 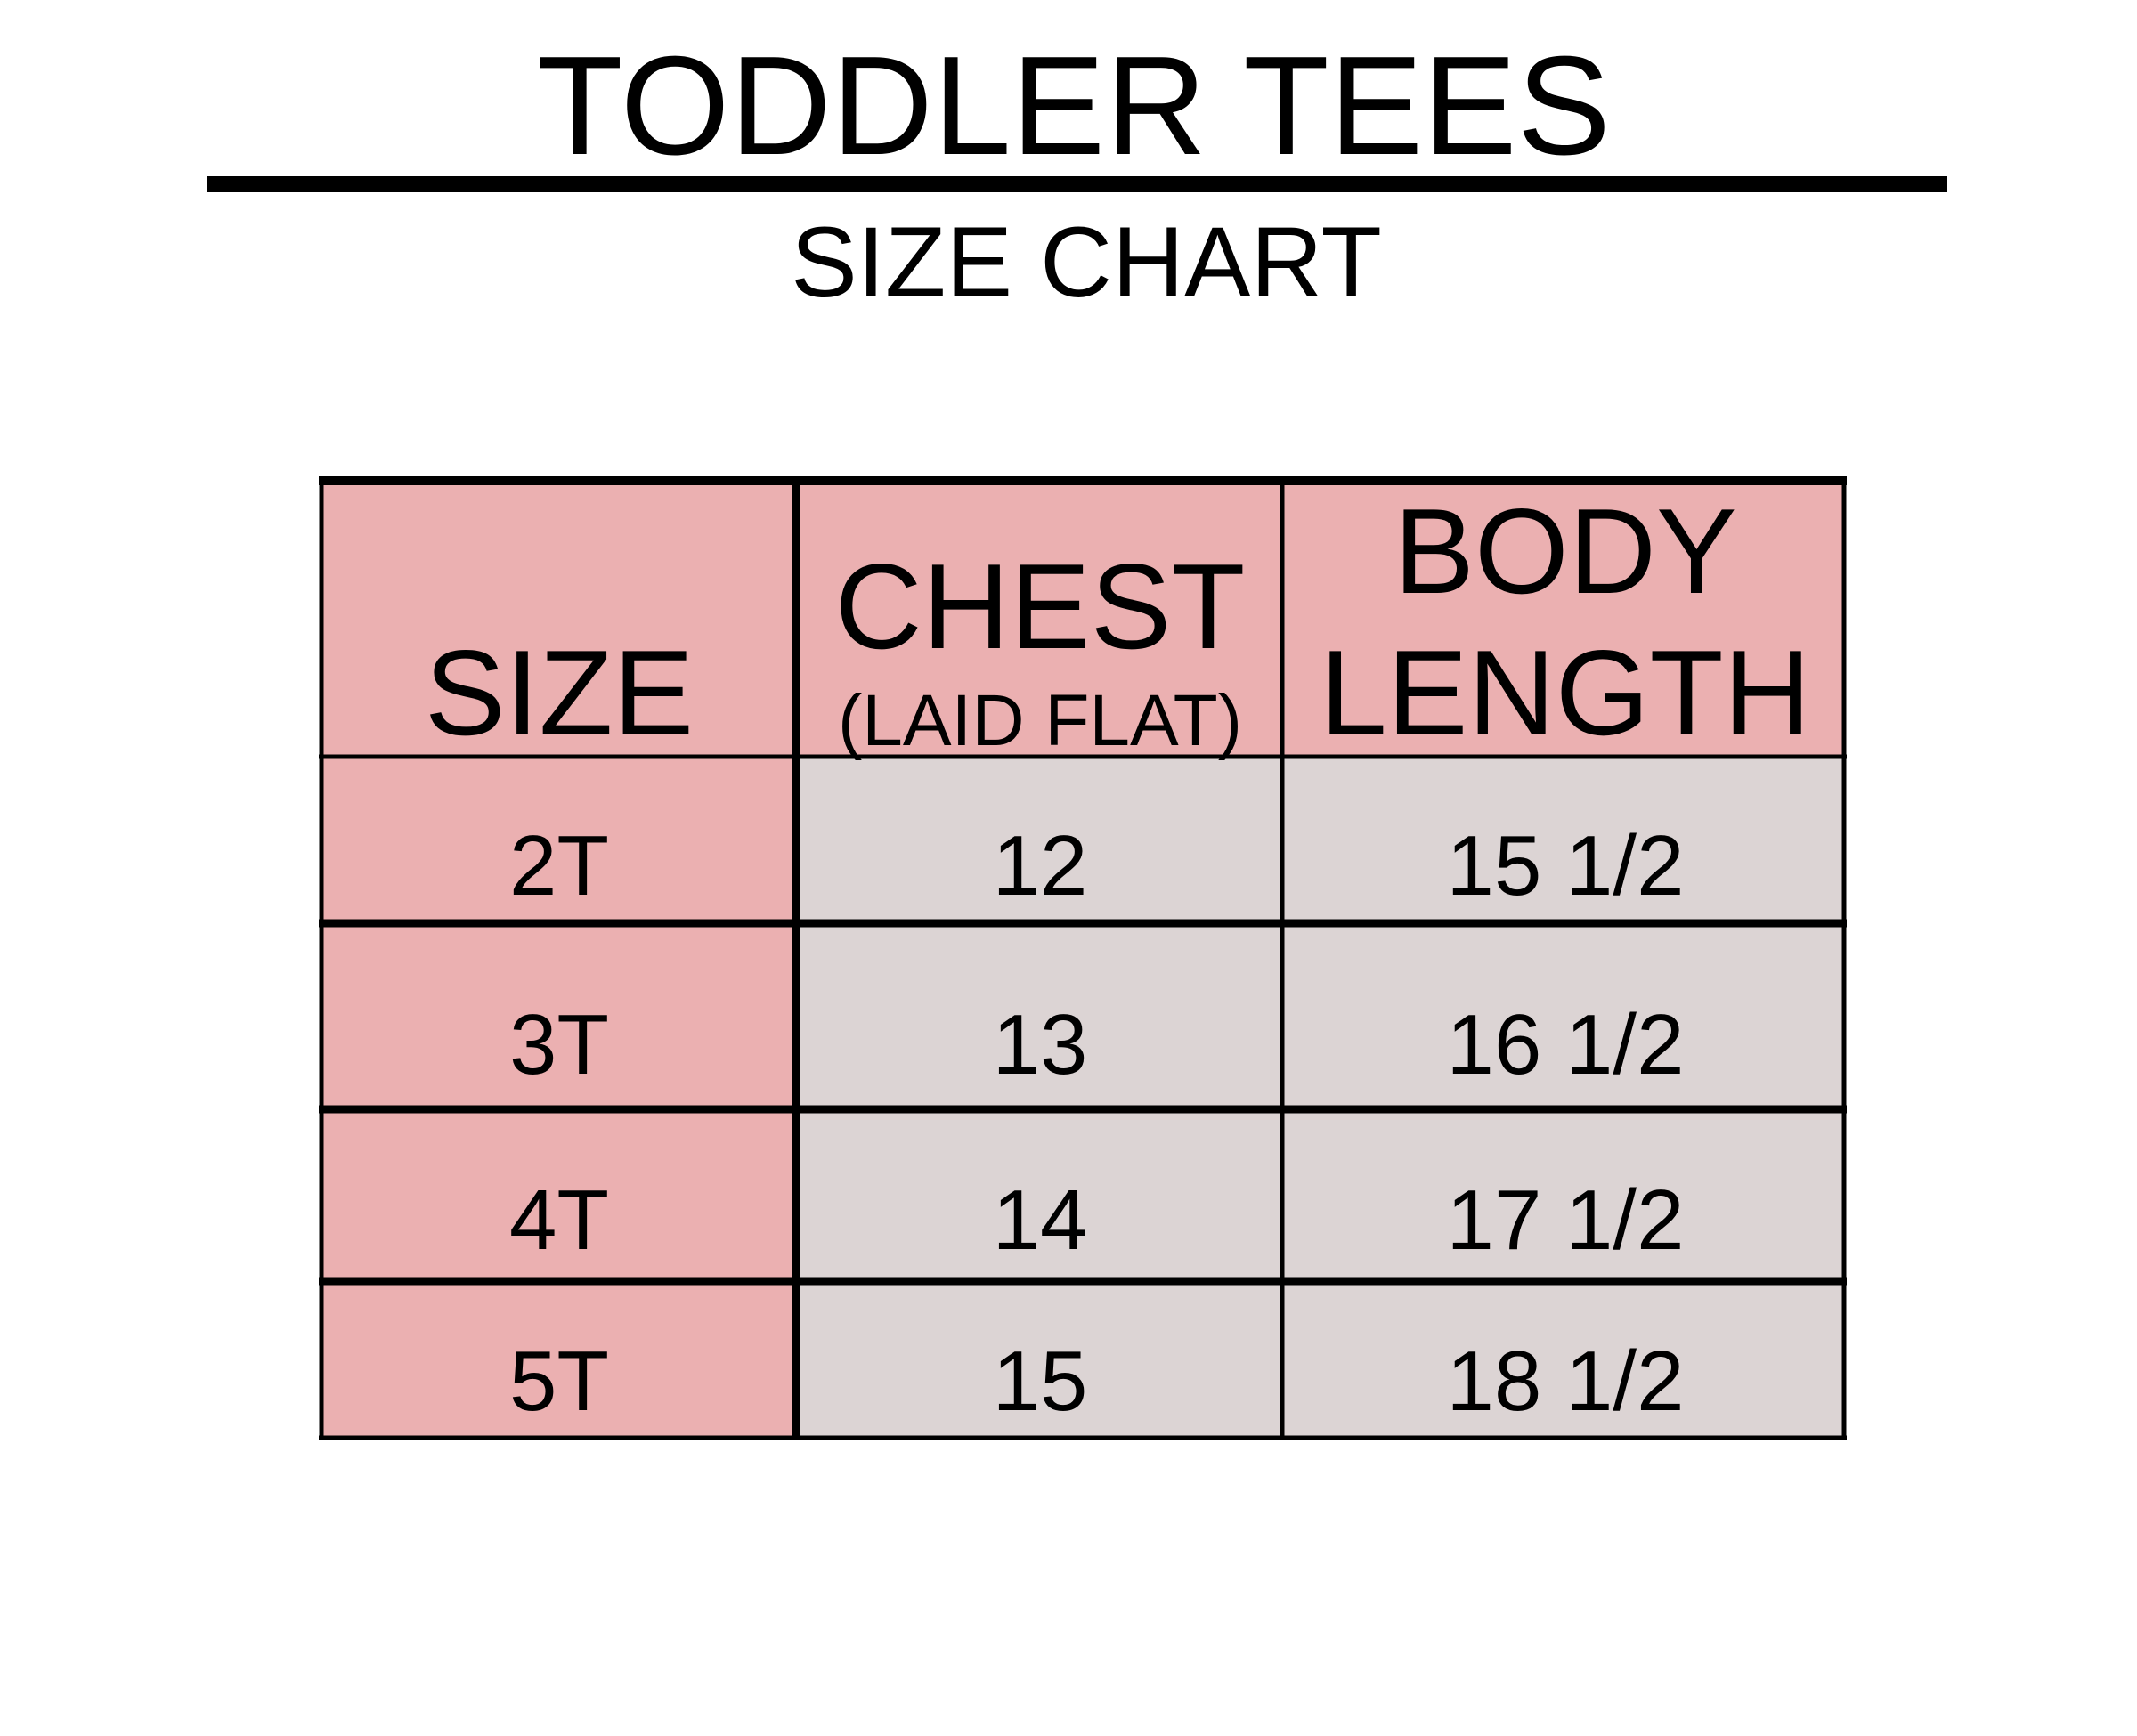 What do you see at coordinates (1074, 106) in the screenshot?
I see `title: TODDLER TEES` at bounding box center [1074, 106].